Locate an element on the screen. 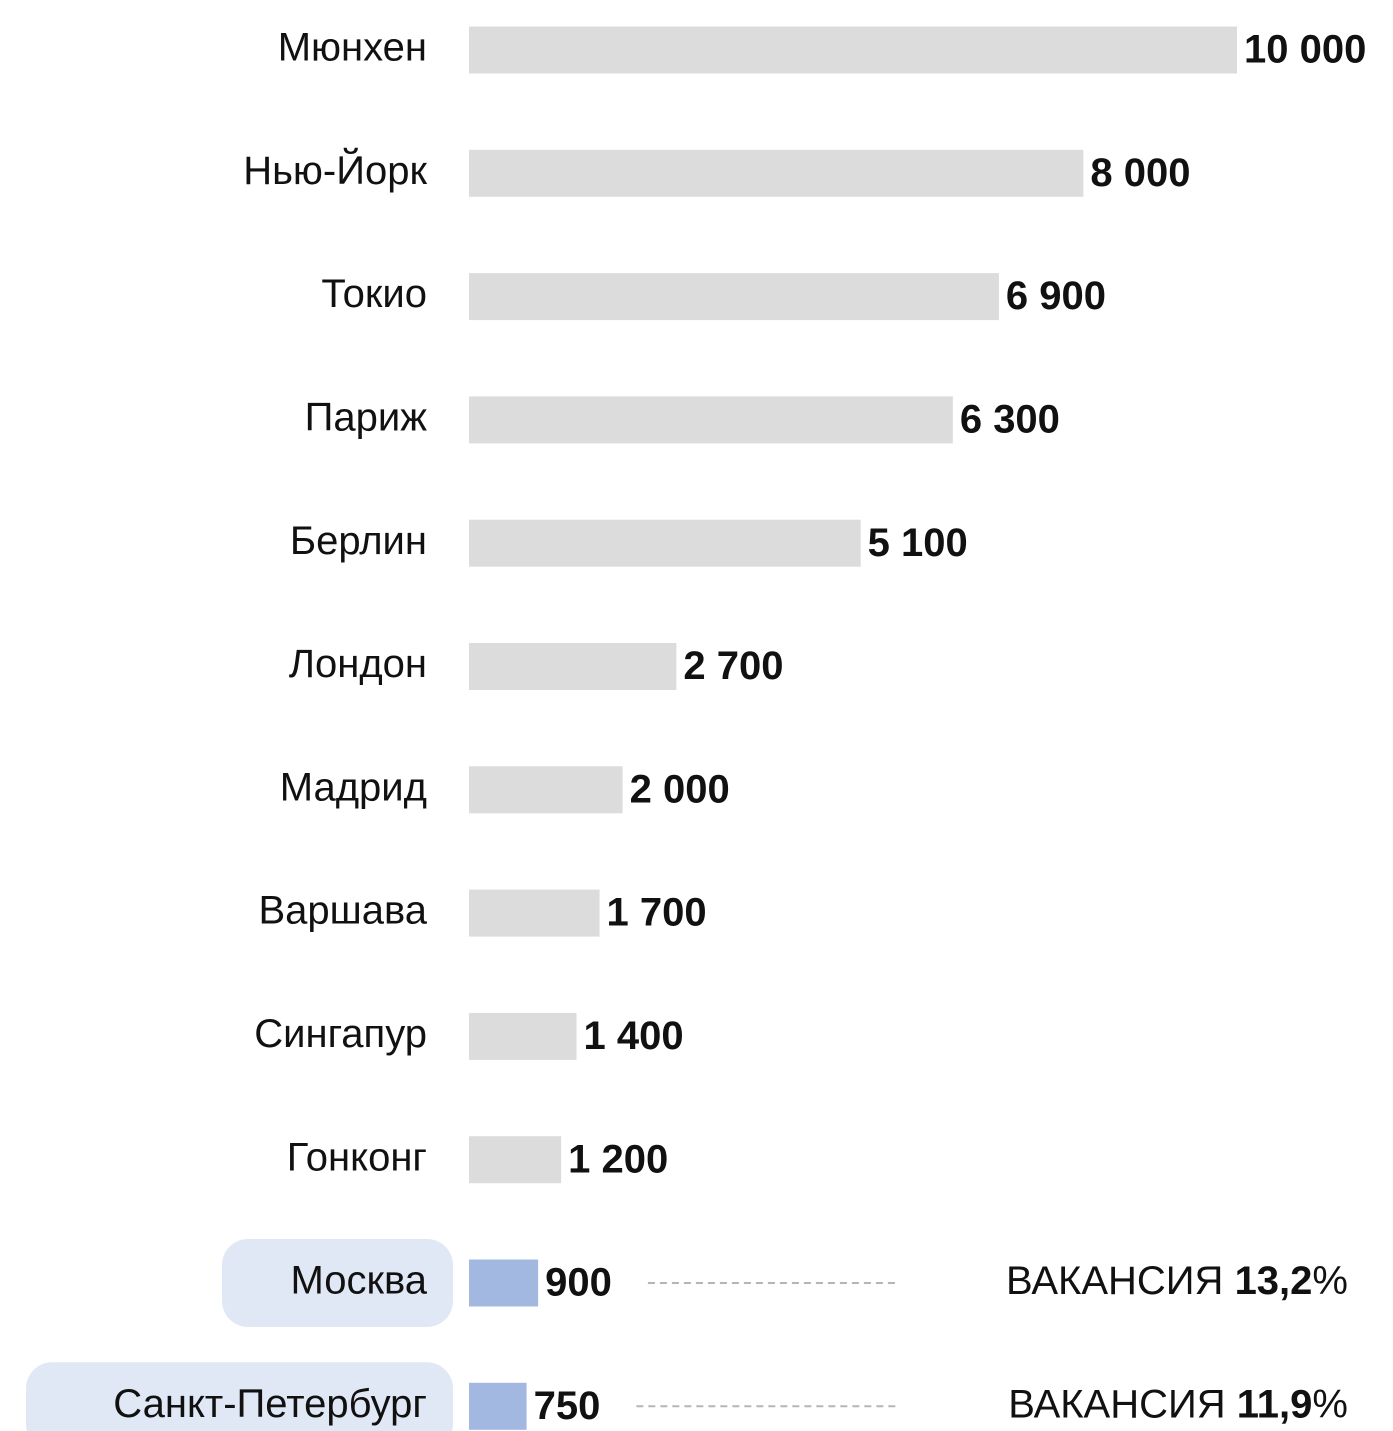  value-label: 10 000 is located at coordinates (1305, 50).